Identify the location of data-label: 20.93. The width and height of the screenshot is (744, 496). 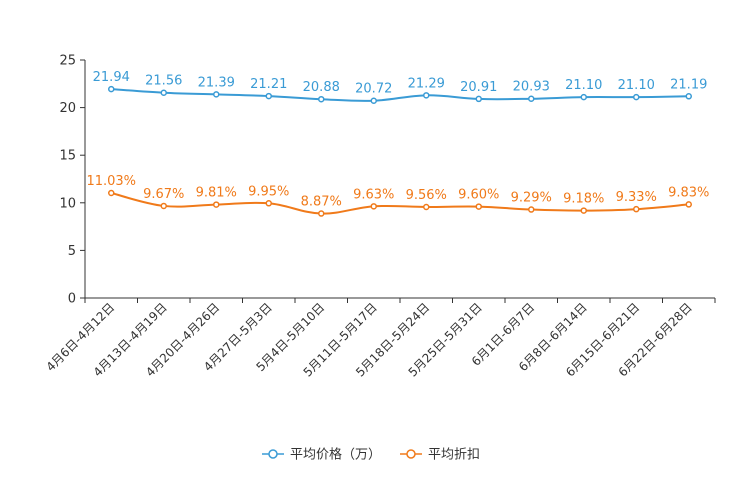
(531, 87).